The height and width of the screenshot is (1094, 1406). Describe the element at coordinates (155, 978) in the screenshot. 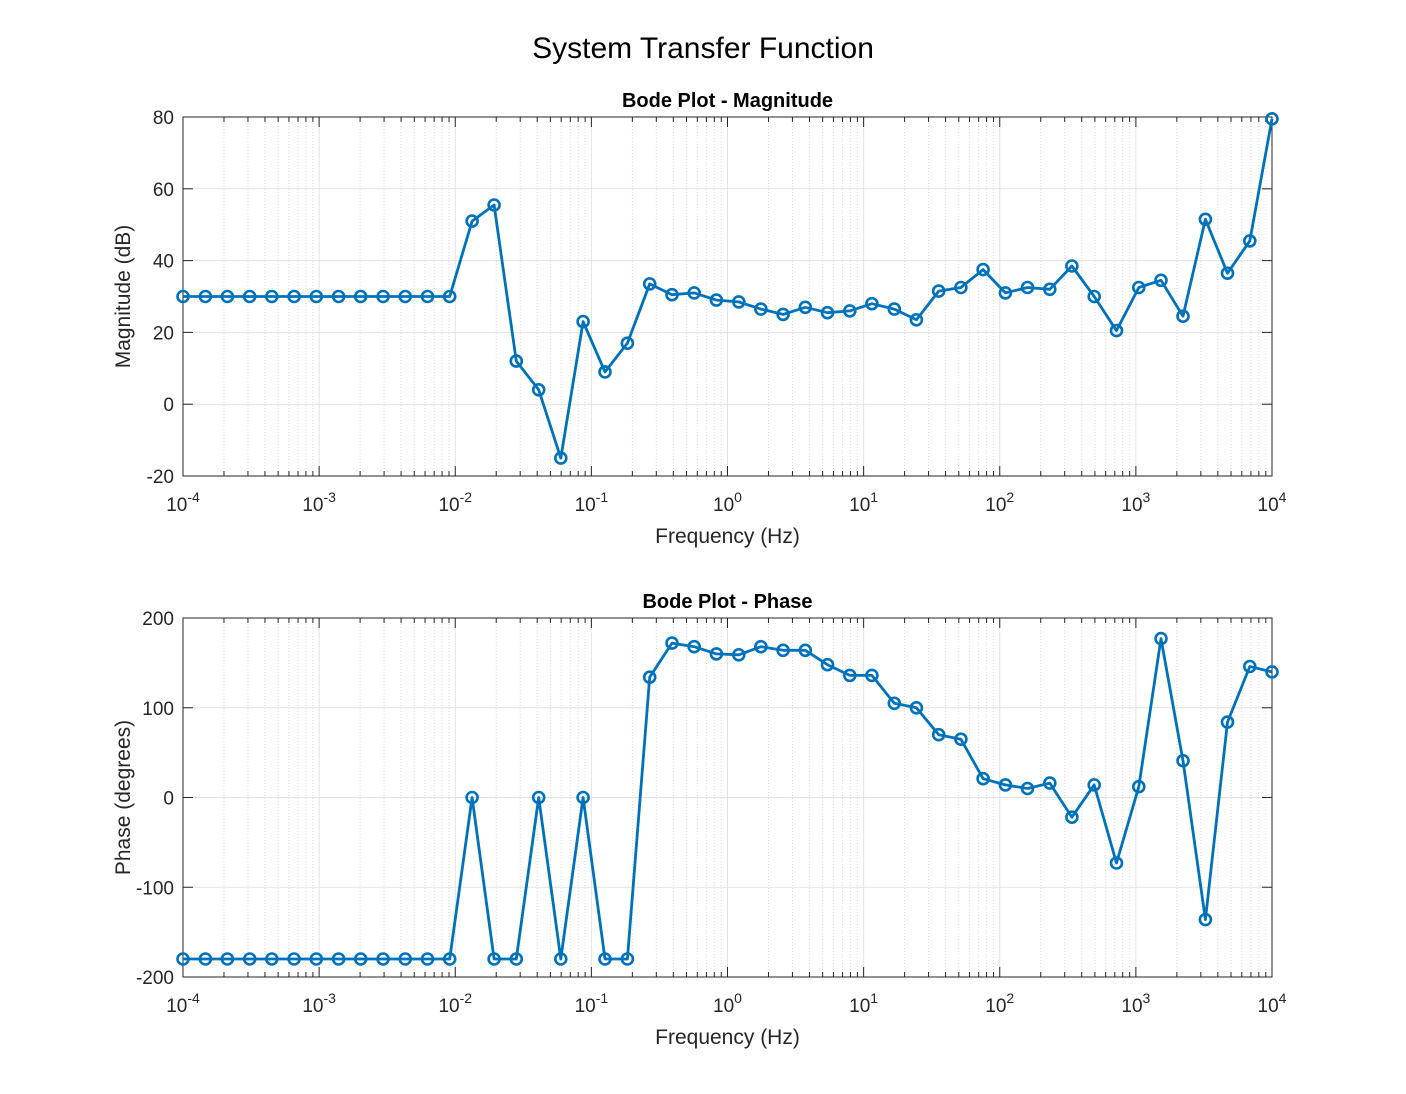

I see `y-tick-label: -200` at that location.